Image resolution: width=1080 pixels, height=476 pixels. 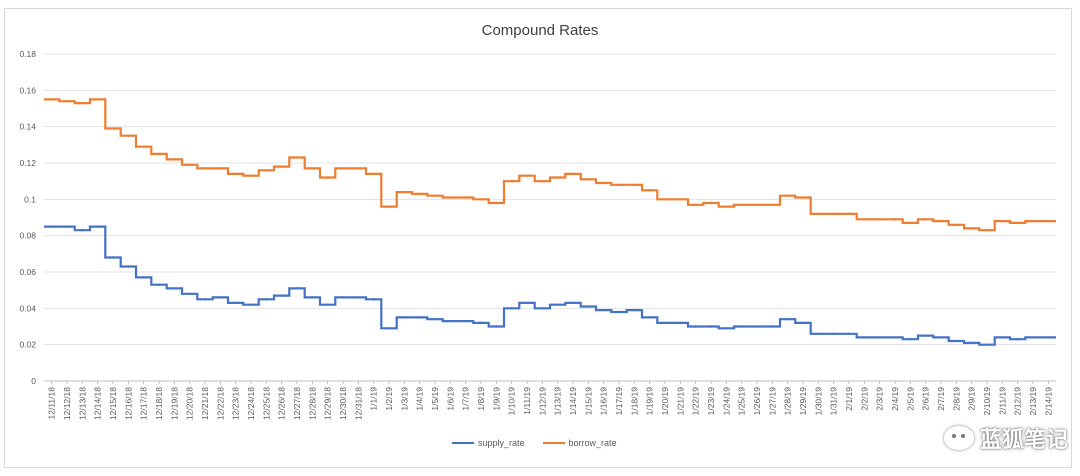 What do you see at coordinates (726, 401) in the screenshot?
I see `x-tick-label: 1/24/19` at bounding box center [726, 401].